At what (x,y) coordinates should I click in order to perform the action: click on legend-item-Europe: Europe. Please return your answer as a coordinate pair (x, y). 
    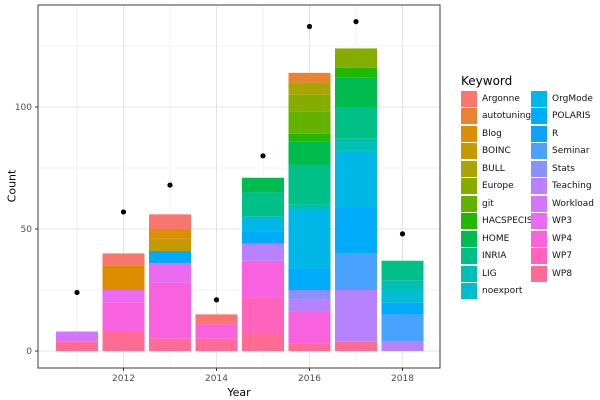
    Looking at the image, I should click on (487, 186).